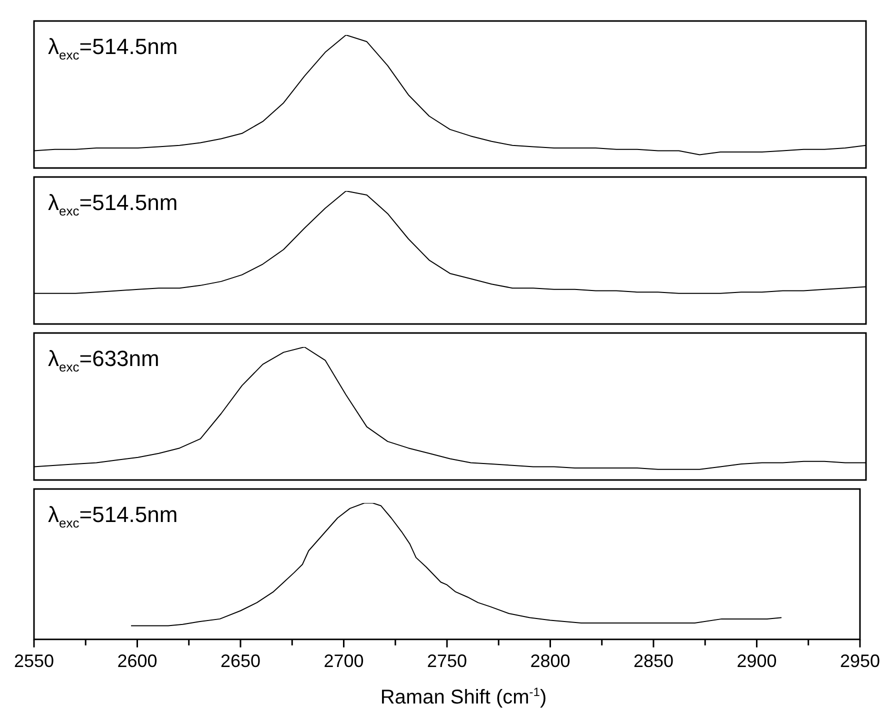 This screenshot has width=892, height=724. What do you see at coordinates (240, 661) in the screenshot?
I see `x-tick-label: 2650` at bounding box center [240, 661].